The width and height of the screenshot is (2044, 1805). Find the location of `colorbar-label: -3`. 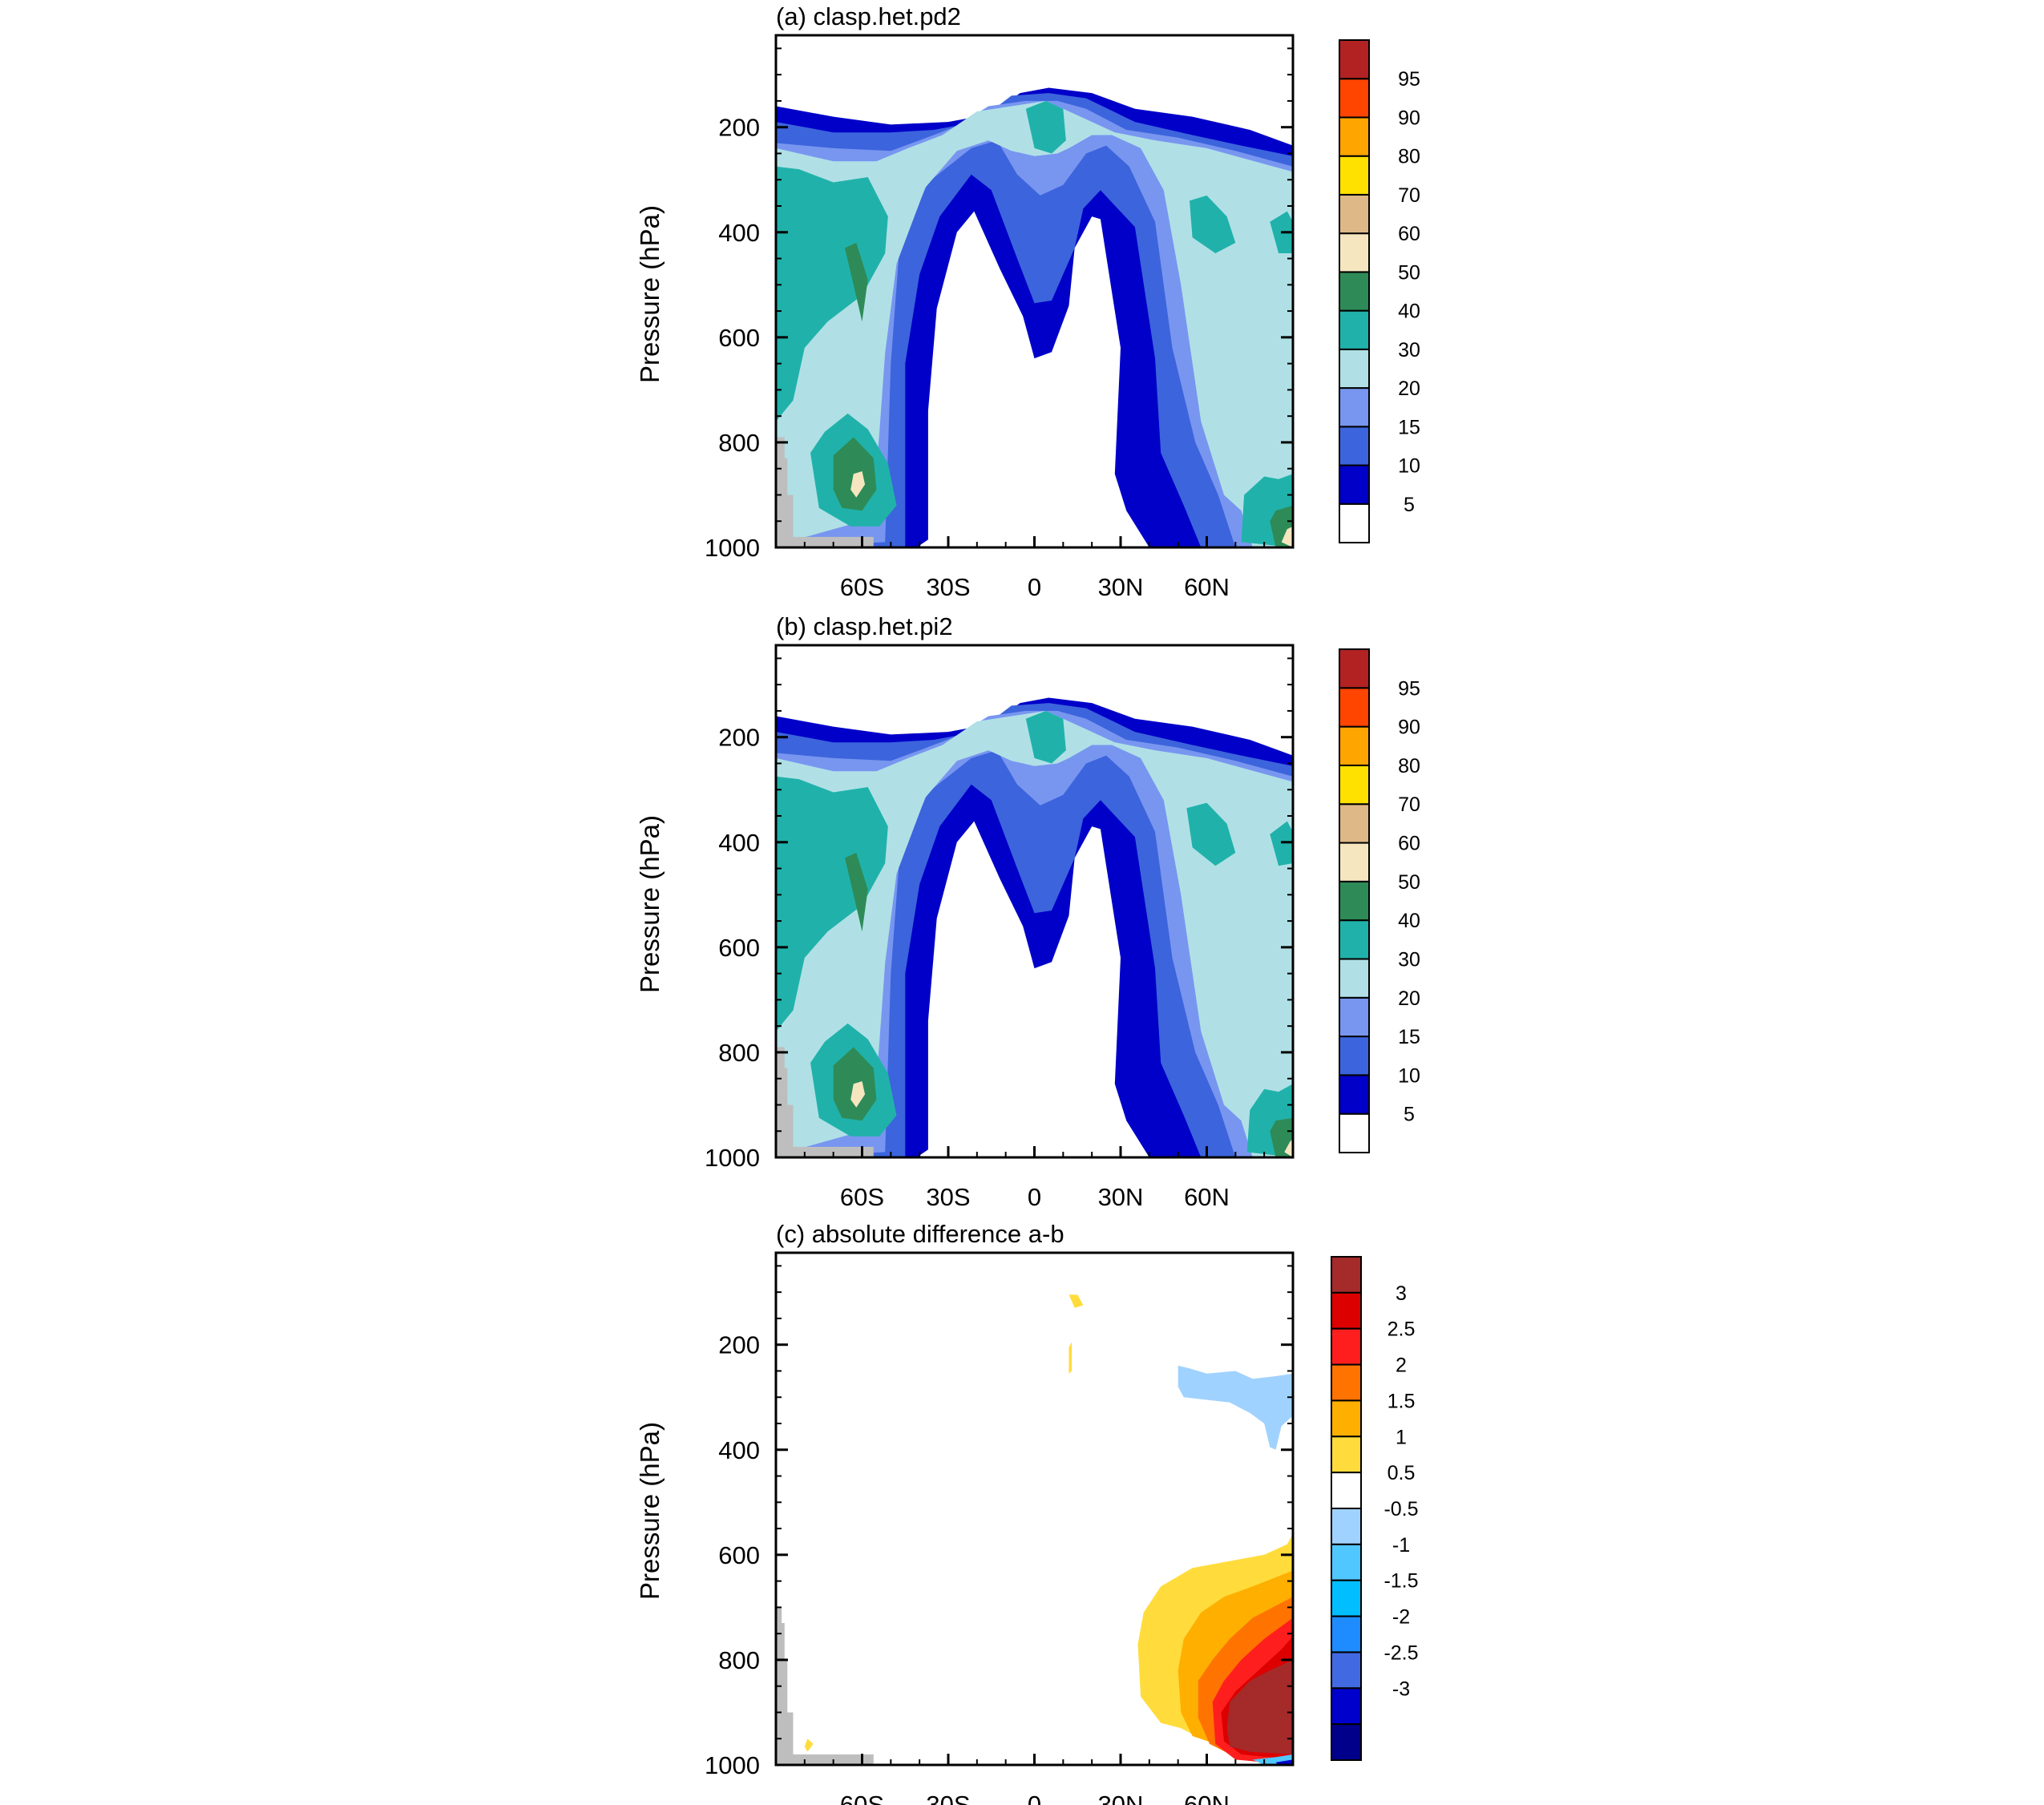

colorbar-label: -3 is located at coordinates (1401, 1689).